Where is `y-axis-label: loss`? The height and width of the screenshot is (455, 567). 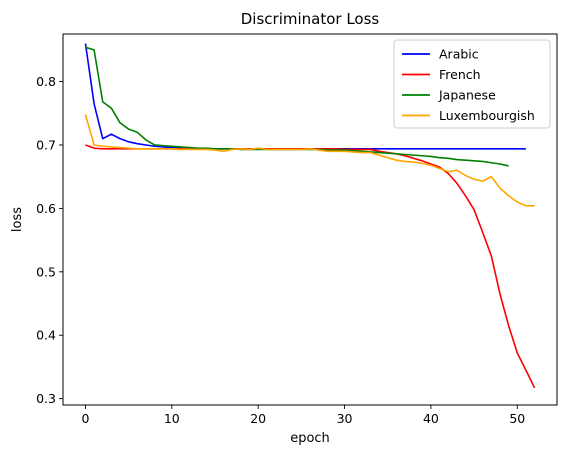
y-axis-label: loss is located at coordinates (17, 219).